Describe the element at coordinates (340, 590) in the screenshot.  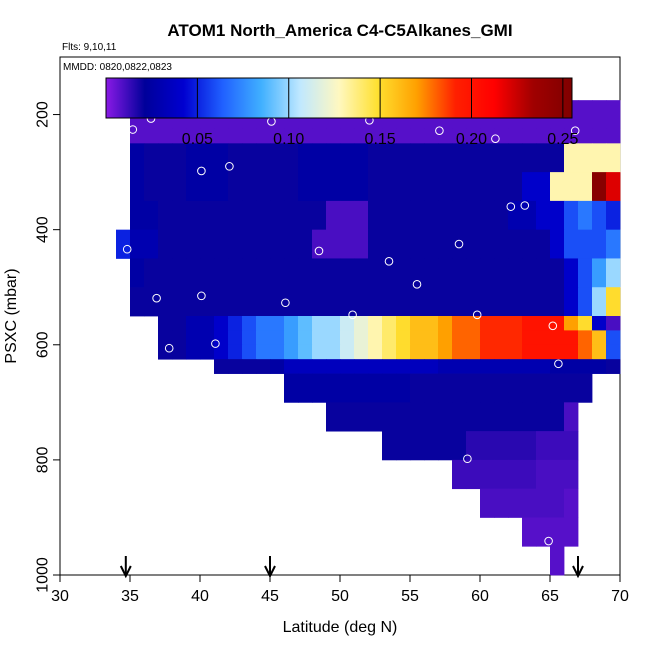
I see `x-axis: 30 35 40 45 50 55 60 65 70` at that location.